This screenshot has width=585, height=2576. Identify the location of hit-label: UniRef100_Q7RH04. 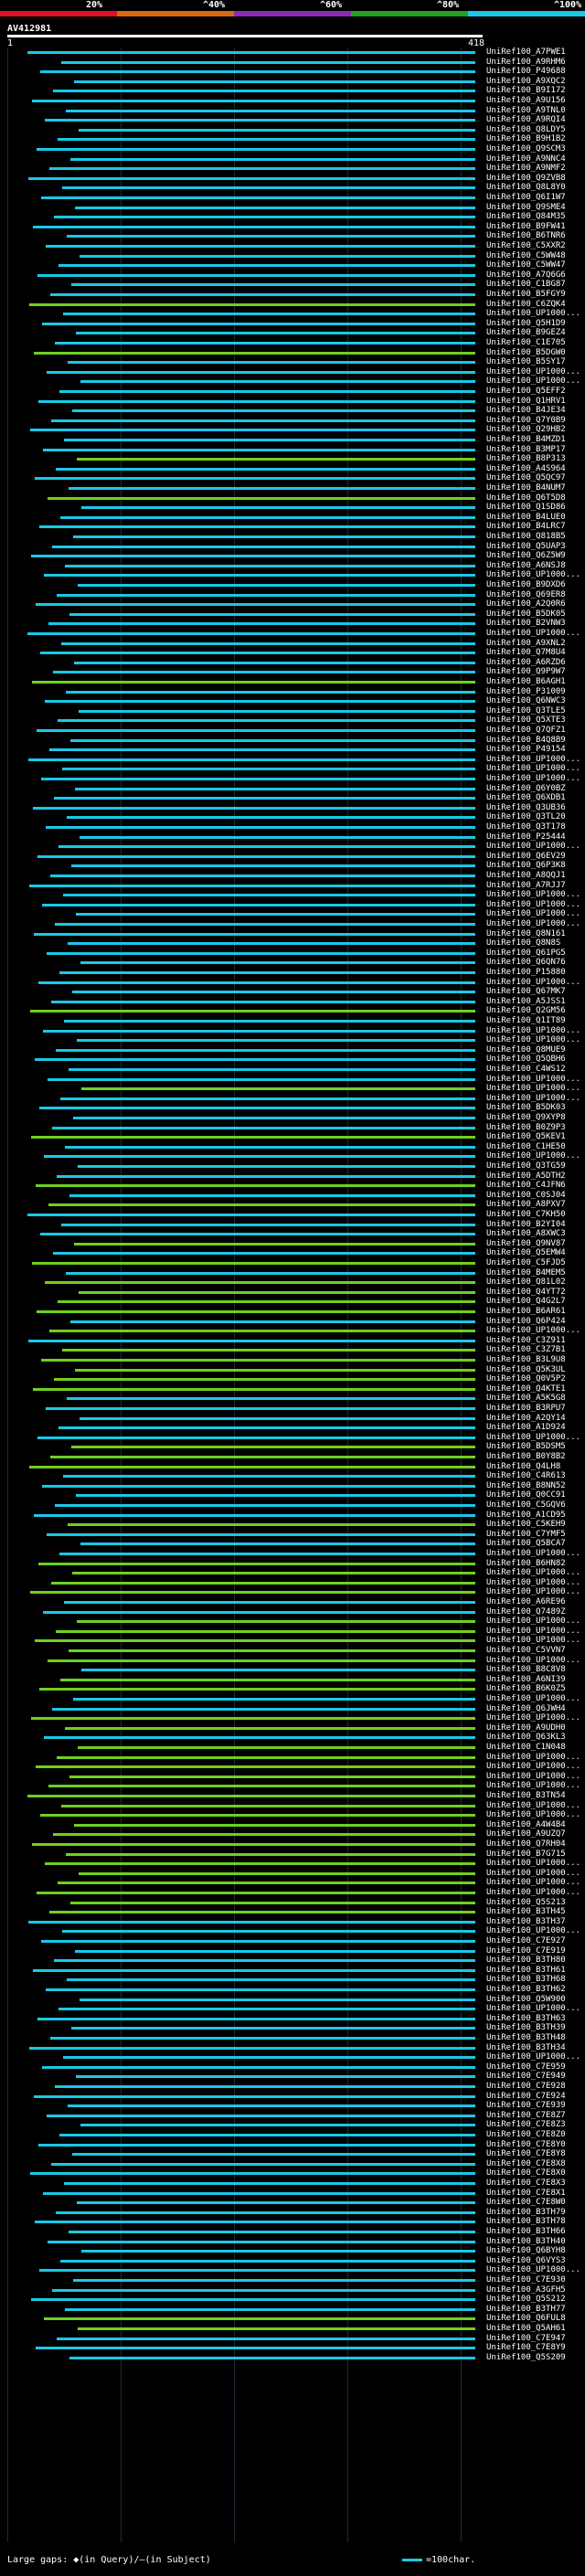
(526, 1844).